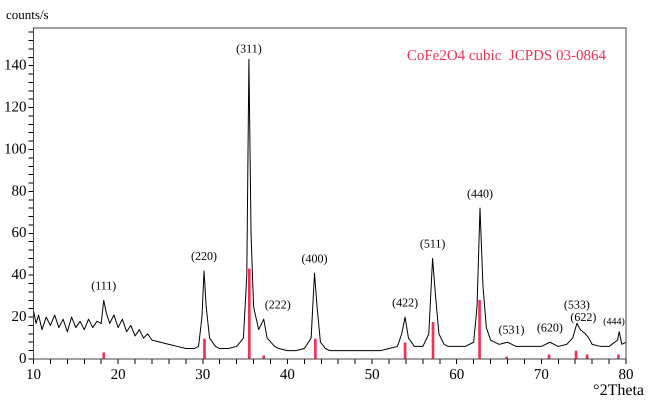  What do you see at coordinates (315, 258) in the screenshot?
I see `annotation: (400)` at bounding box center [315, 258].